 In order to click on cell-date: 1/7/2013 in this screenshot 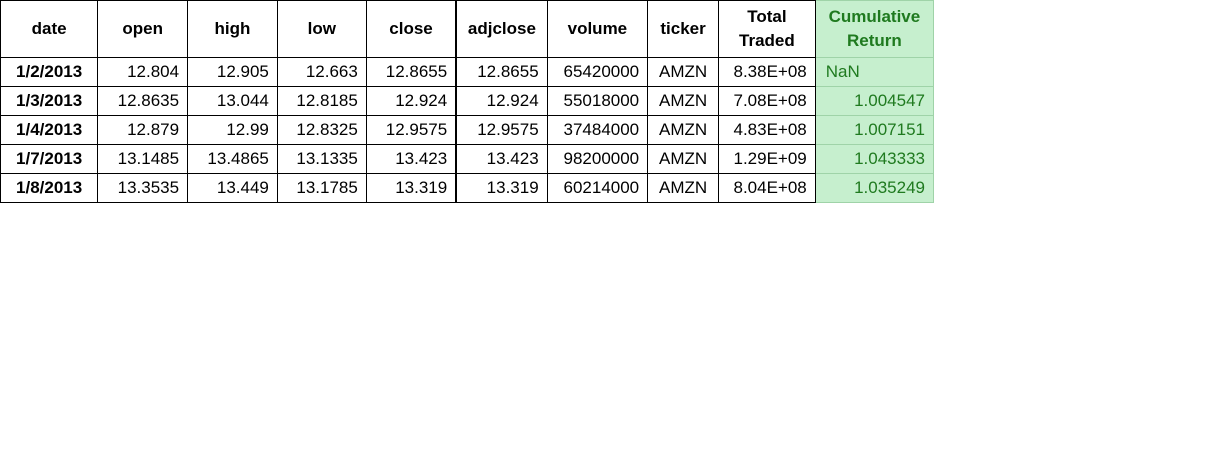, I will do `click(49, 159)`.